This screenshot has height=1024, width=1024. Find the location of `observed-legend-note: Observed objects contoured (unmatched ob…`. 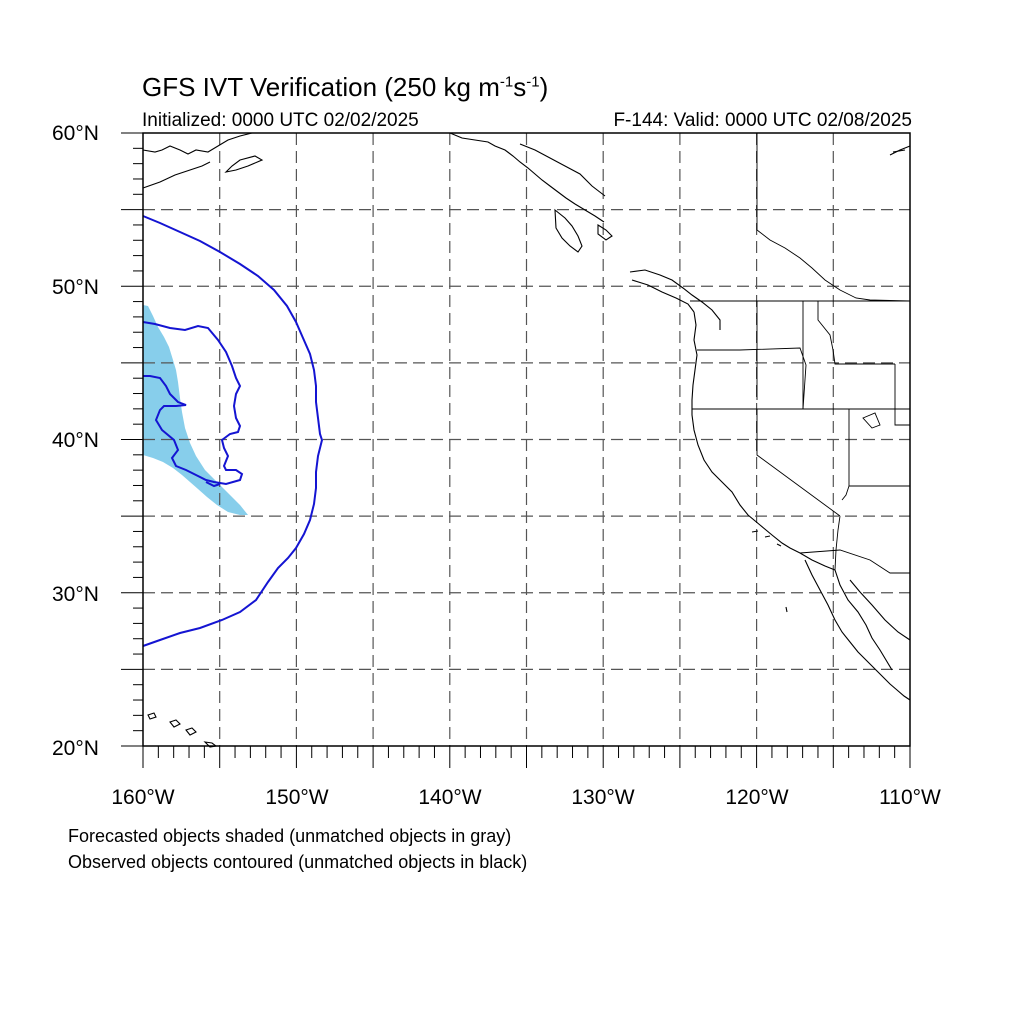

observed-legend-note: Observed objects contoured (unmatched ob… is located at coordinates (298, 862).